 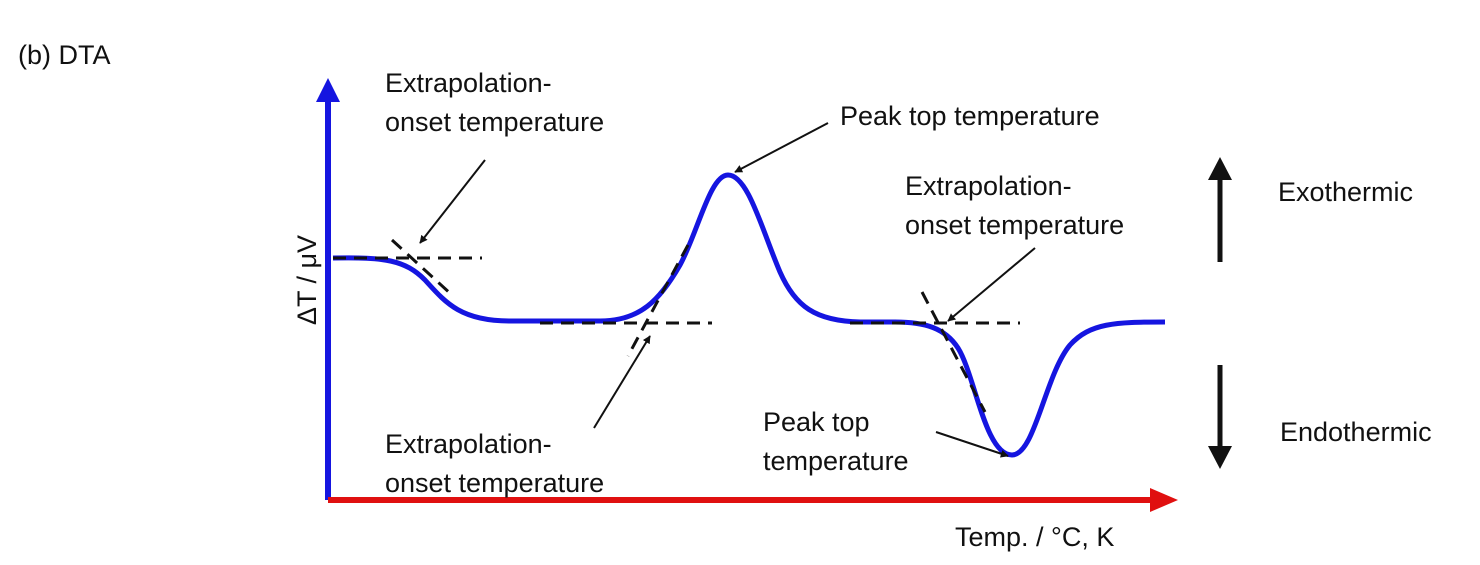 I want to click on label-onset-2: Extrapolation- onset temperature, so click(x=494, y=463).